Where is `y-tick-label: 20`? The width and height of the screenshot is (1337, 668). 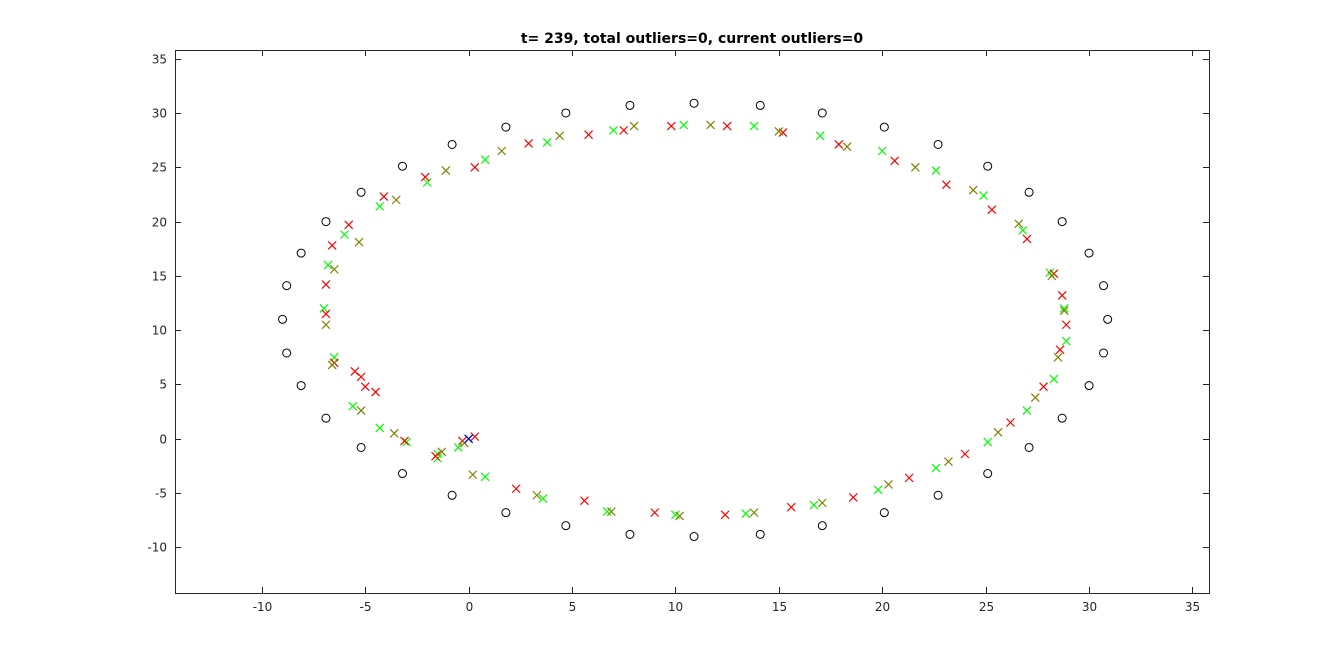 y-tick-label: 20 is located at coordinates (159, 223).